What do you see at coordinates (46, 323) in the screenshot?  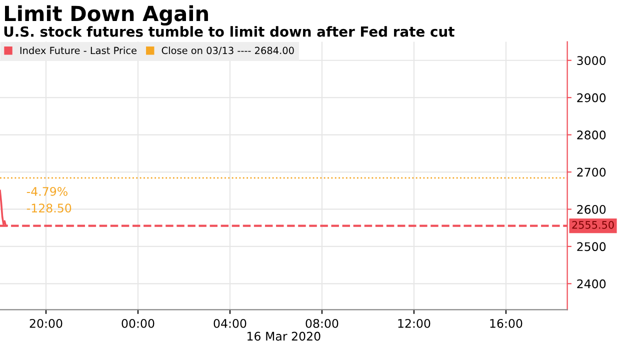 I see `x-tick-label: 20:00` at bounding box center [46, 323].